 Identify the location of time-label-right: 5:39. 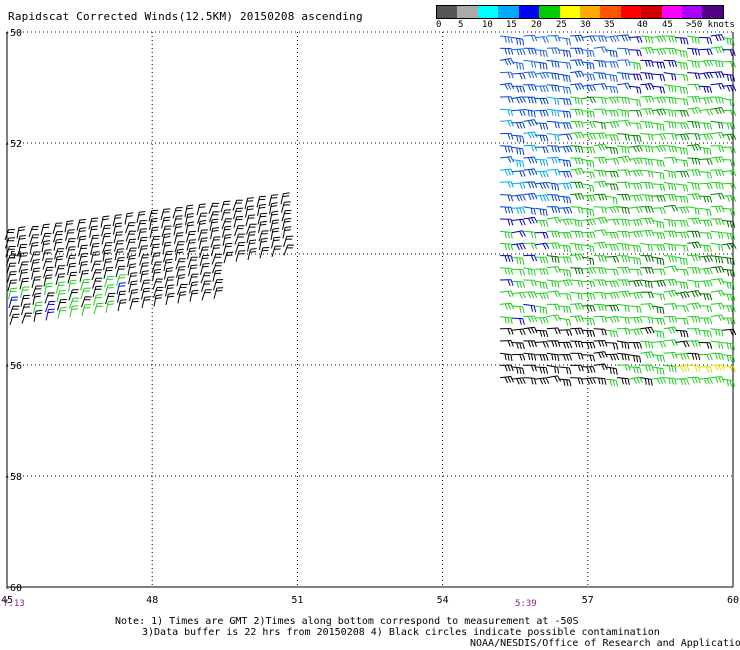
(526, 604).